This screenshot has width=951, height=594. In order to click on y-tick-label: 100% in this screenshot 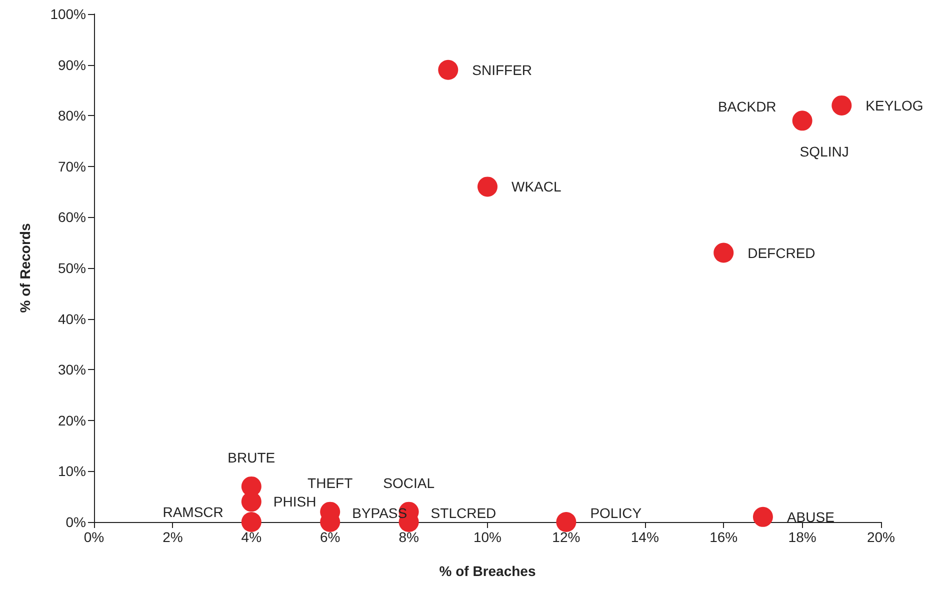, I will do `click(68, 14)`.